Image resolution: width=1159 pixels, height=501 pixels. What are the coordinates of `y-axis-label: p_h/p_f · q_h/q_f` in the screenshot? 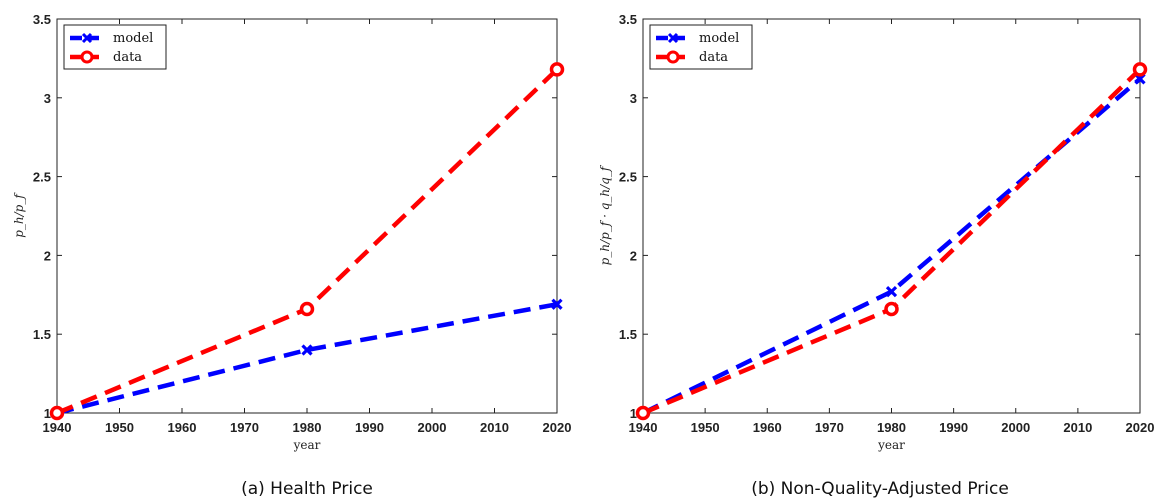 It's located at (605, 214).